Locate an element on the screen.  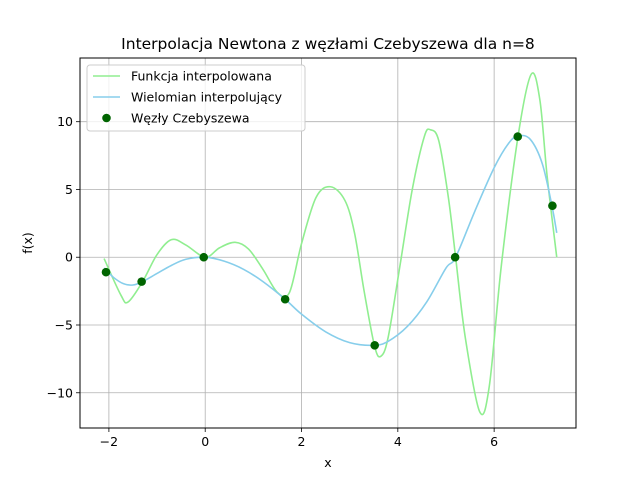
x-tick-label: 4 is located at coordinates (398, 441).